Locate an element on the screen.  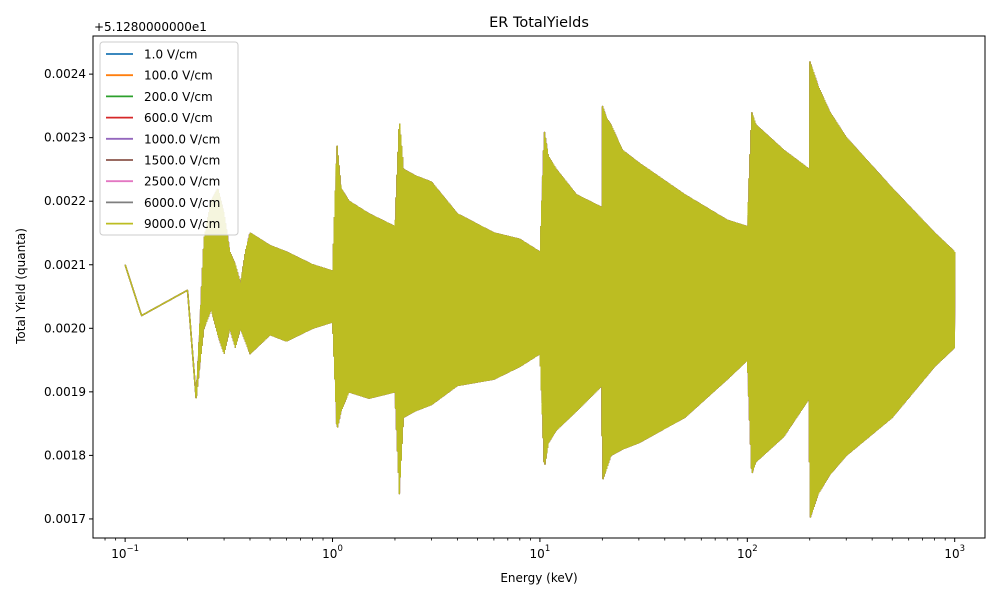
y-tick-label: 0.0021 is located at coordinates (65, 265).